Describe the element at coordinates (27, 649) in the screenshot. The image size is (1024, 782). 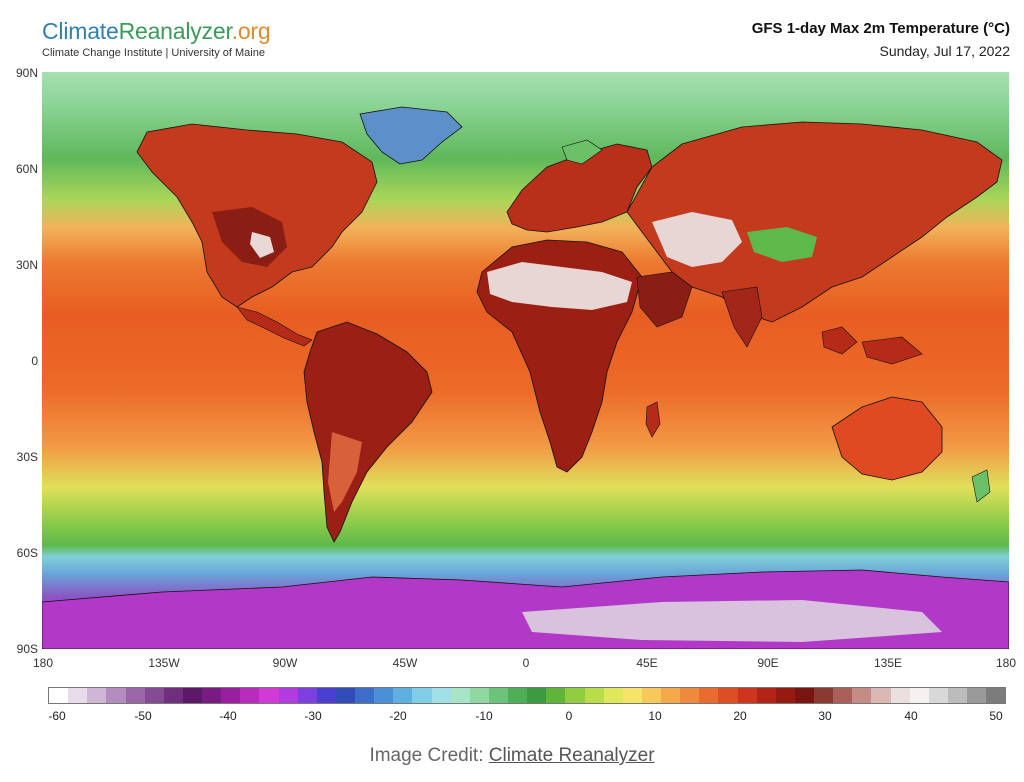
I see `lat-label: 90S` at that location.